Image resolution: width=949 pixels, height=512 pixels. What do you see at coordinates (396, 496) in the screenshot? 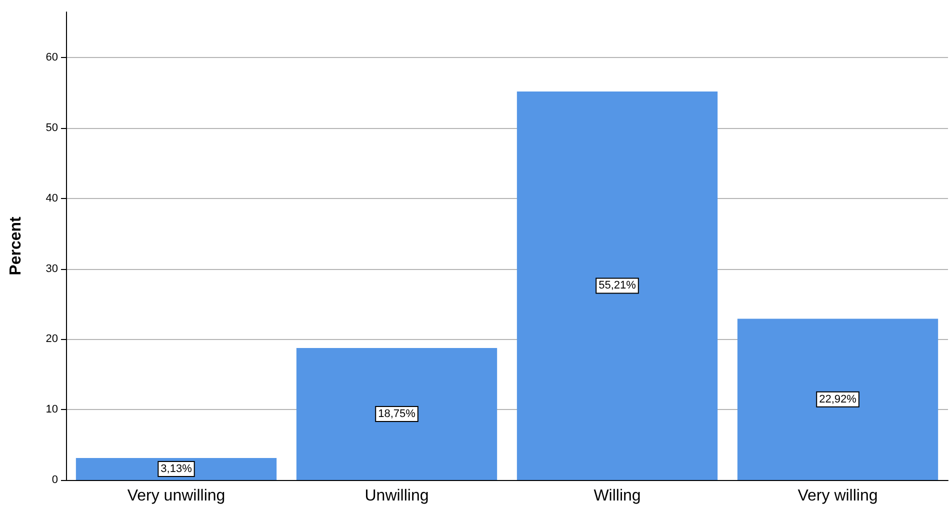
I see `x-tick-label: Unwilling` at bounding box center [396, 496].